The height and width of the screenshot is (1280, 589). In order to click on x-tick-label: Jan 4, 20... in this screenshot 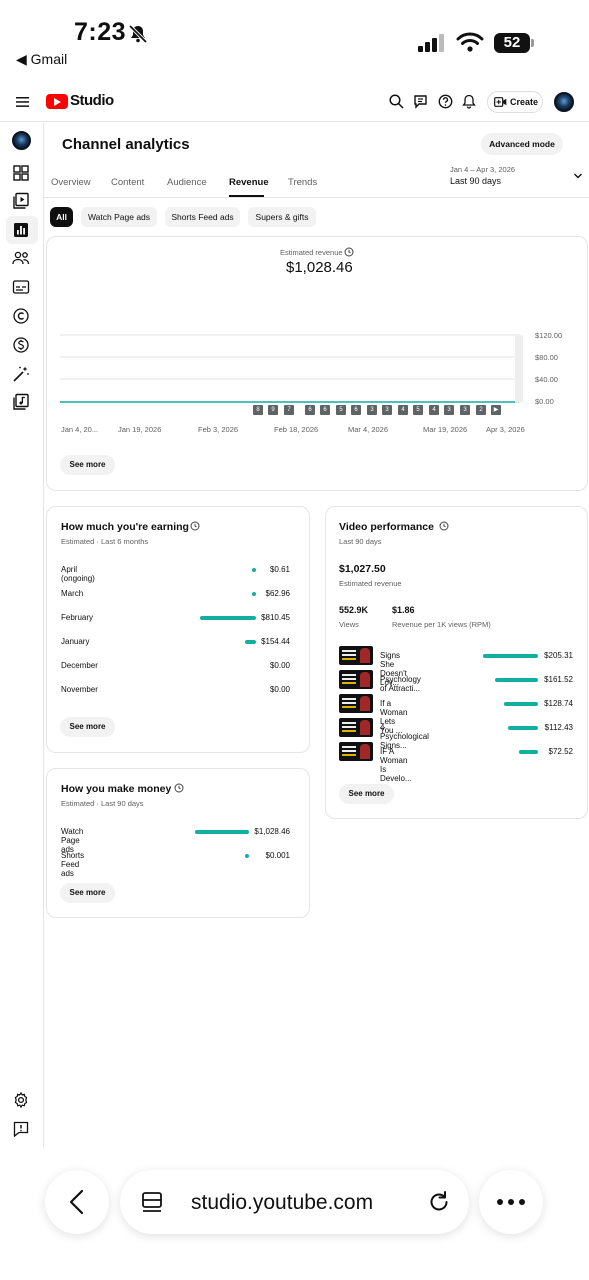, I will do `click(80, 429)`.